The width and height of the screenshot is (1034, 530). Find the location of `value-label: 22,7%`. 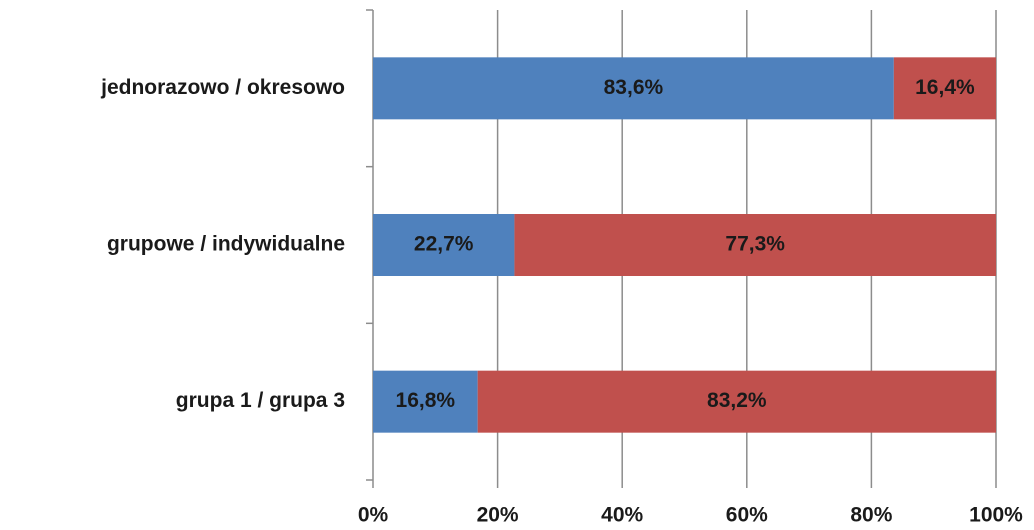

value-label: 22,7% is located at coordinates (444, 244).